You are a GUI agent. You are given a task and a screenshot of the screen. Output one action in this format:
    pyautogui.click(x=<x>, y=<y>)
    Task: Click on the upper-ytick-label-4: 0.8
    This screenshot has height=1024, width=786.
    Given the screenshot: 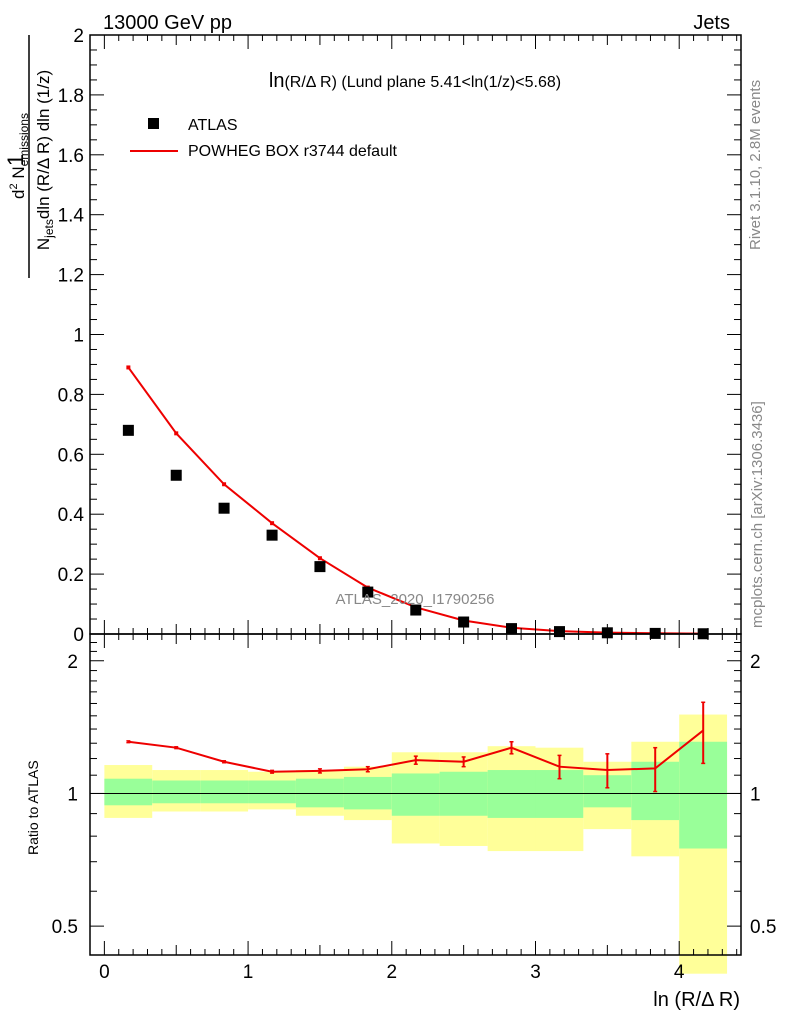 What is the action you would take?
    pyautogui.click(x=71, y=395)
    